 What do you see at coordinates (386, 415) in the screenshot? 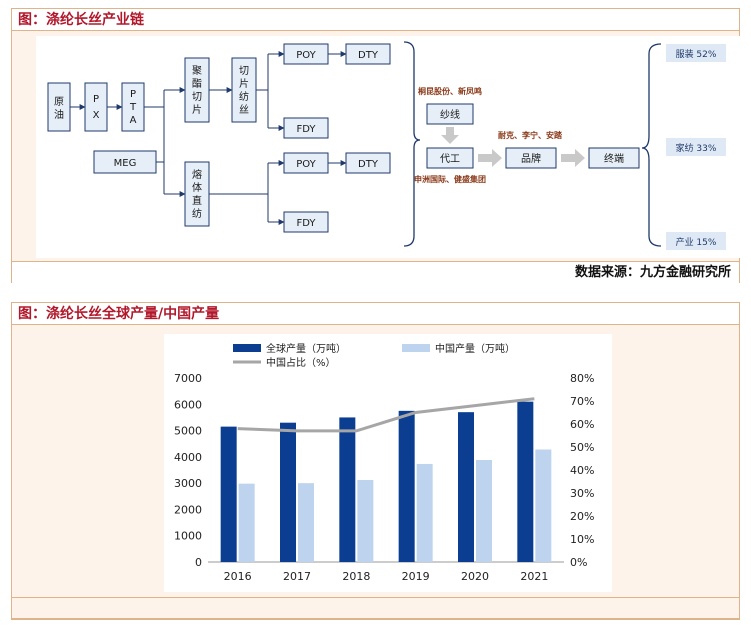
I see `line-share` at bounding box center [386, 415].